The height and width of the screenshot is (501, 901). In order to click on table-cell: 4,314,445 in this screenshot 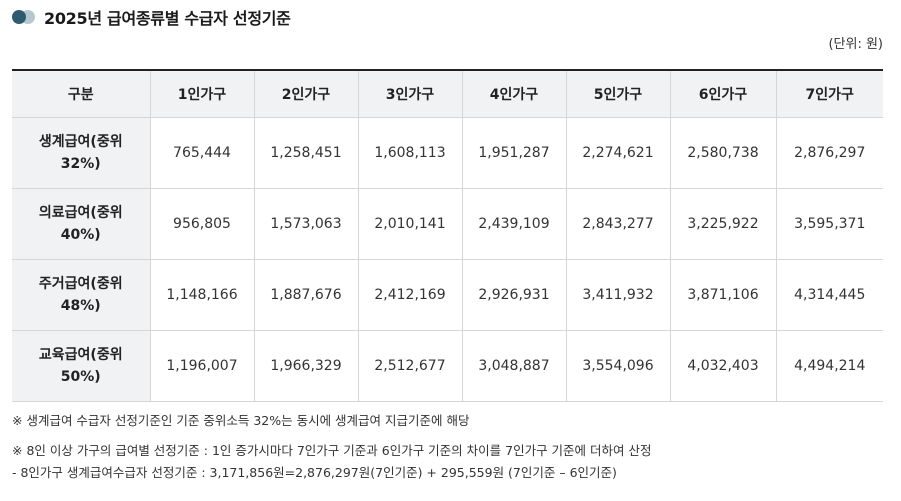, I will do `click(829, 295)`.